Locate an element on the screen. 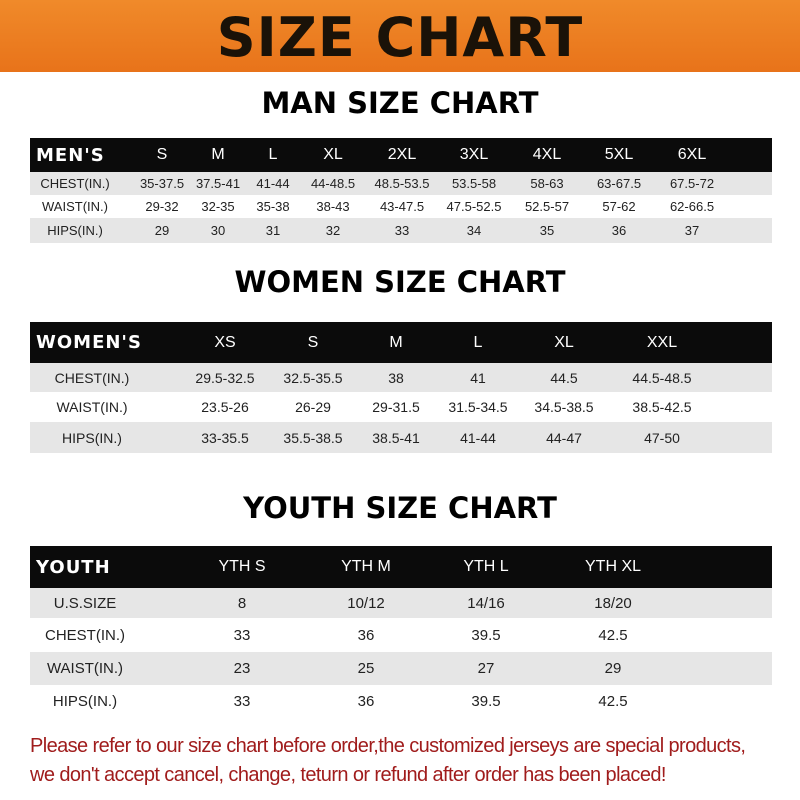 The width and height of the screenshot is (800, 800). measurement-cell: 35 is located at coordinates (547, 230).